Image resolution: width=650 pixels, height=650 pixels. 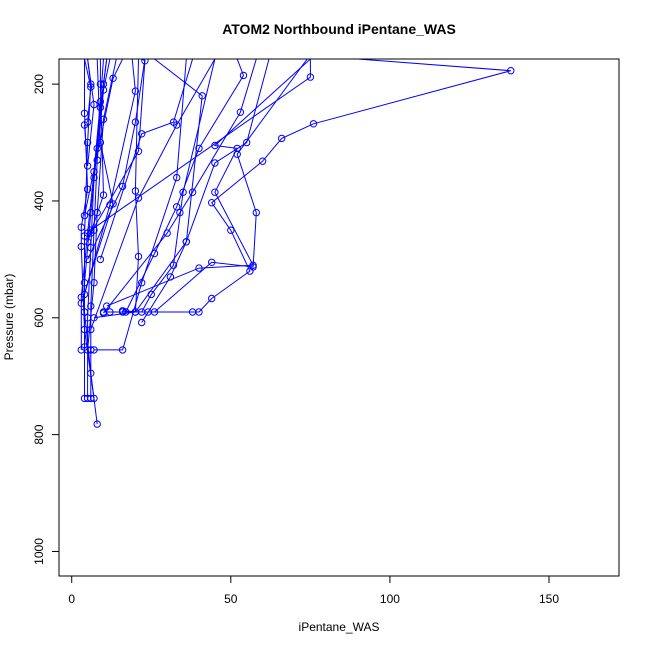 I want to click on chart-title: ATOM2 Northbound iPentane_WAS, so click(x=339, y=29).